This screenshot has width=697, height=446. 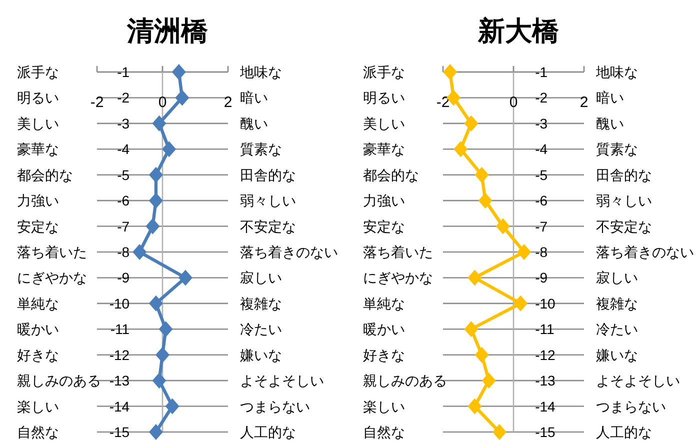 What do you see at coordinates (518, 31) in the screenshot?
I see `chart-title: 新大橋` at bounding box center [518, 31].